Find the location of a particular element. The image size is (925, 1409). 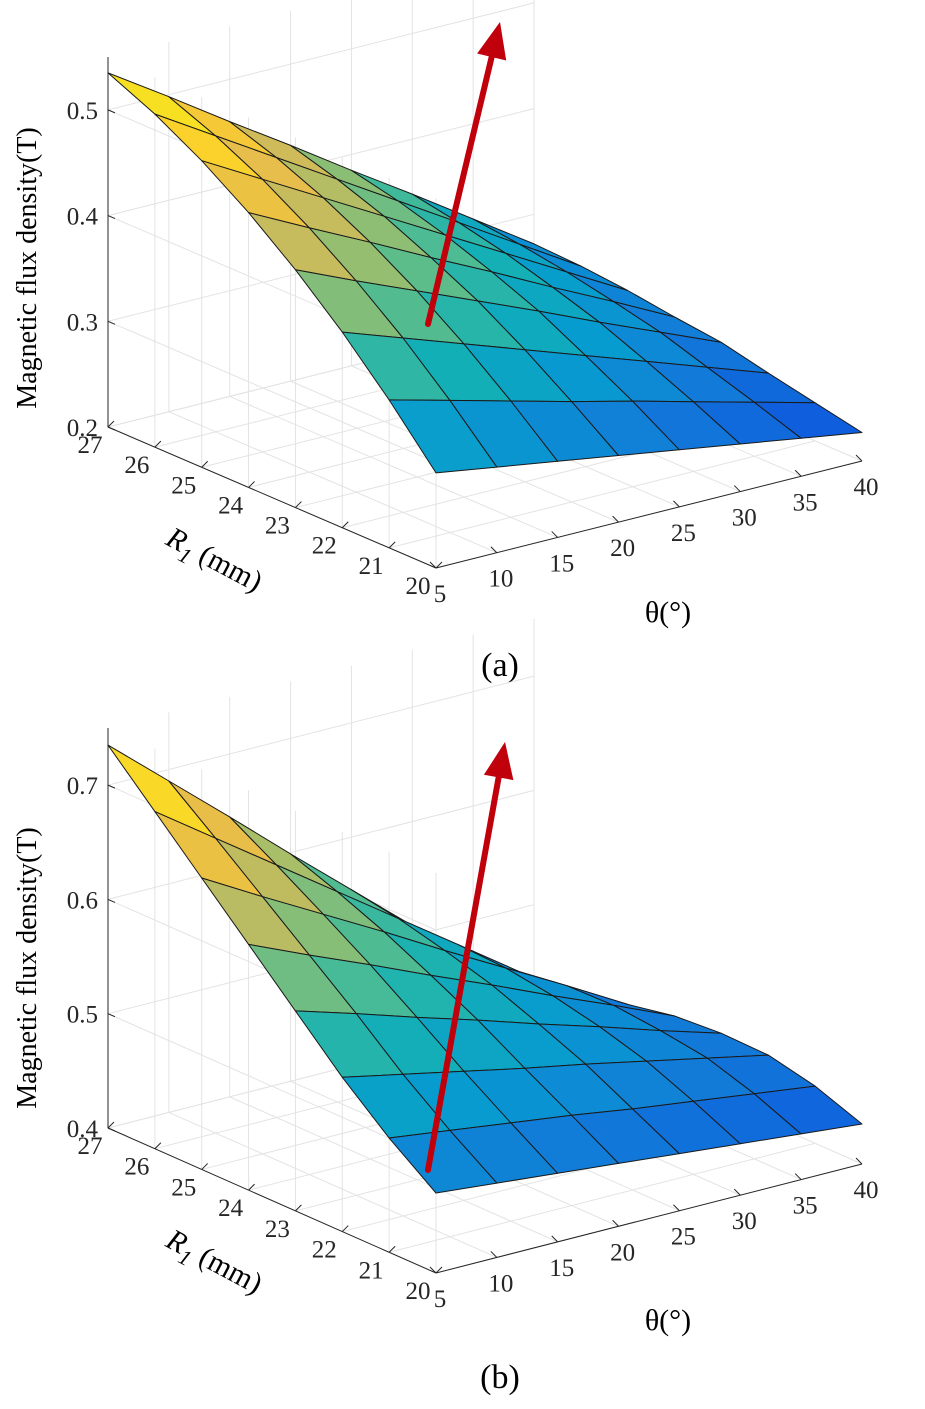

z-tick-label: 0.6 is located at coordinates (82, 900).